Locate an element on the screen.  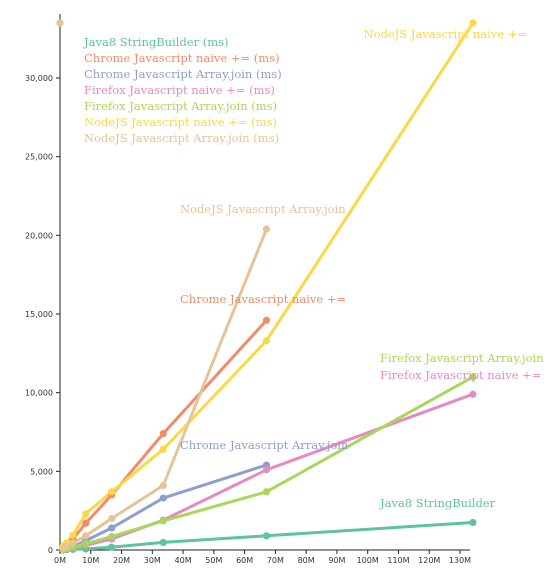
y-tick-label: 5,000 is located at coordinates (41, 471).